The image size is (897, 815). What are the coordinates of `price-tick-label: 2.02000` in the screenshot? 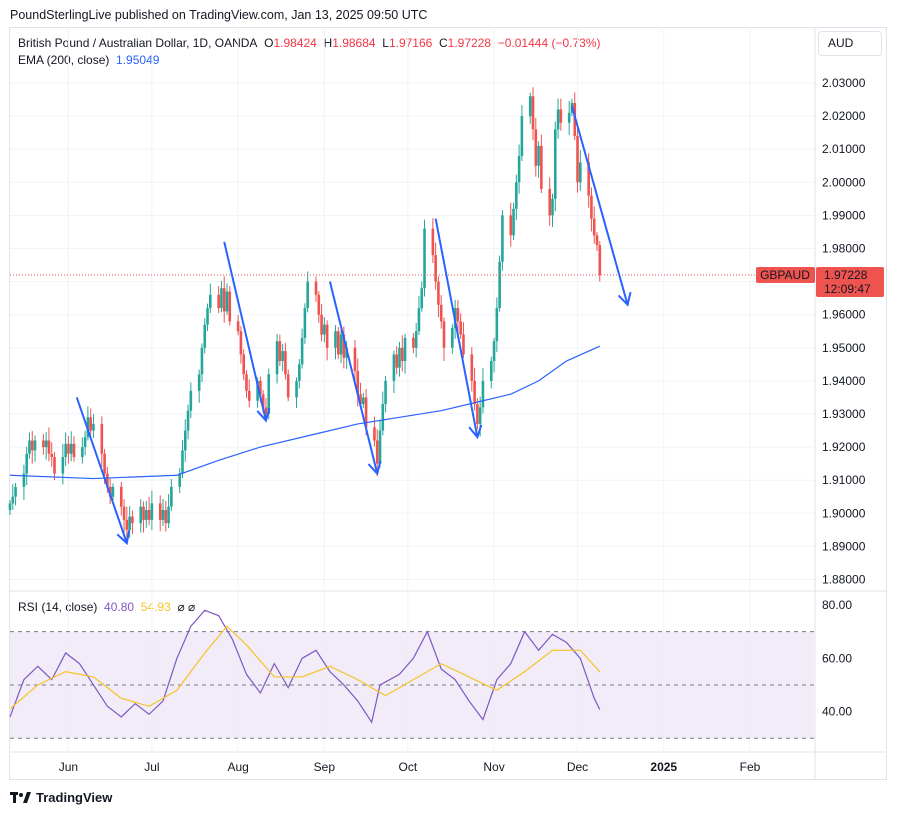 It's located at (844, 116).